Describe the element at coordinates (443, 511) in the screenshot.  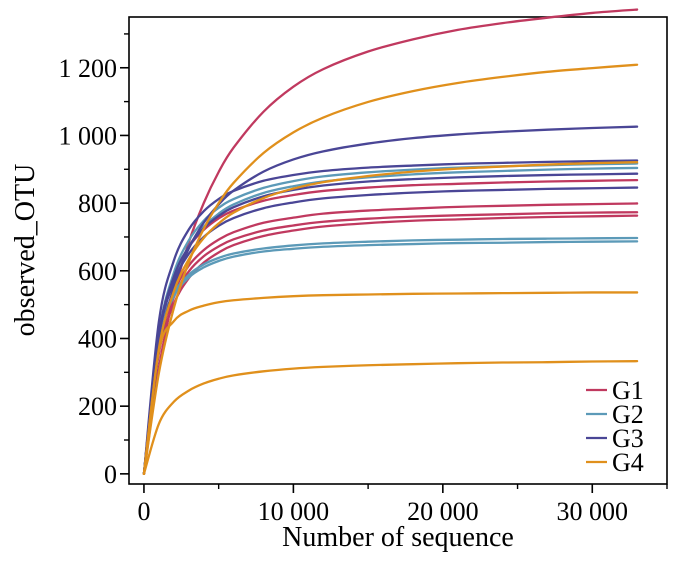
I see `x-tick-label: 20 000` at that location.